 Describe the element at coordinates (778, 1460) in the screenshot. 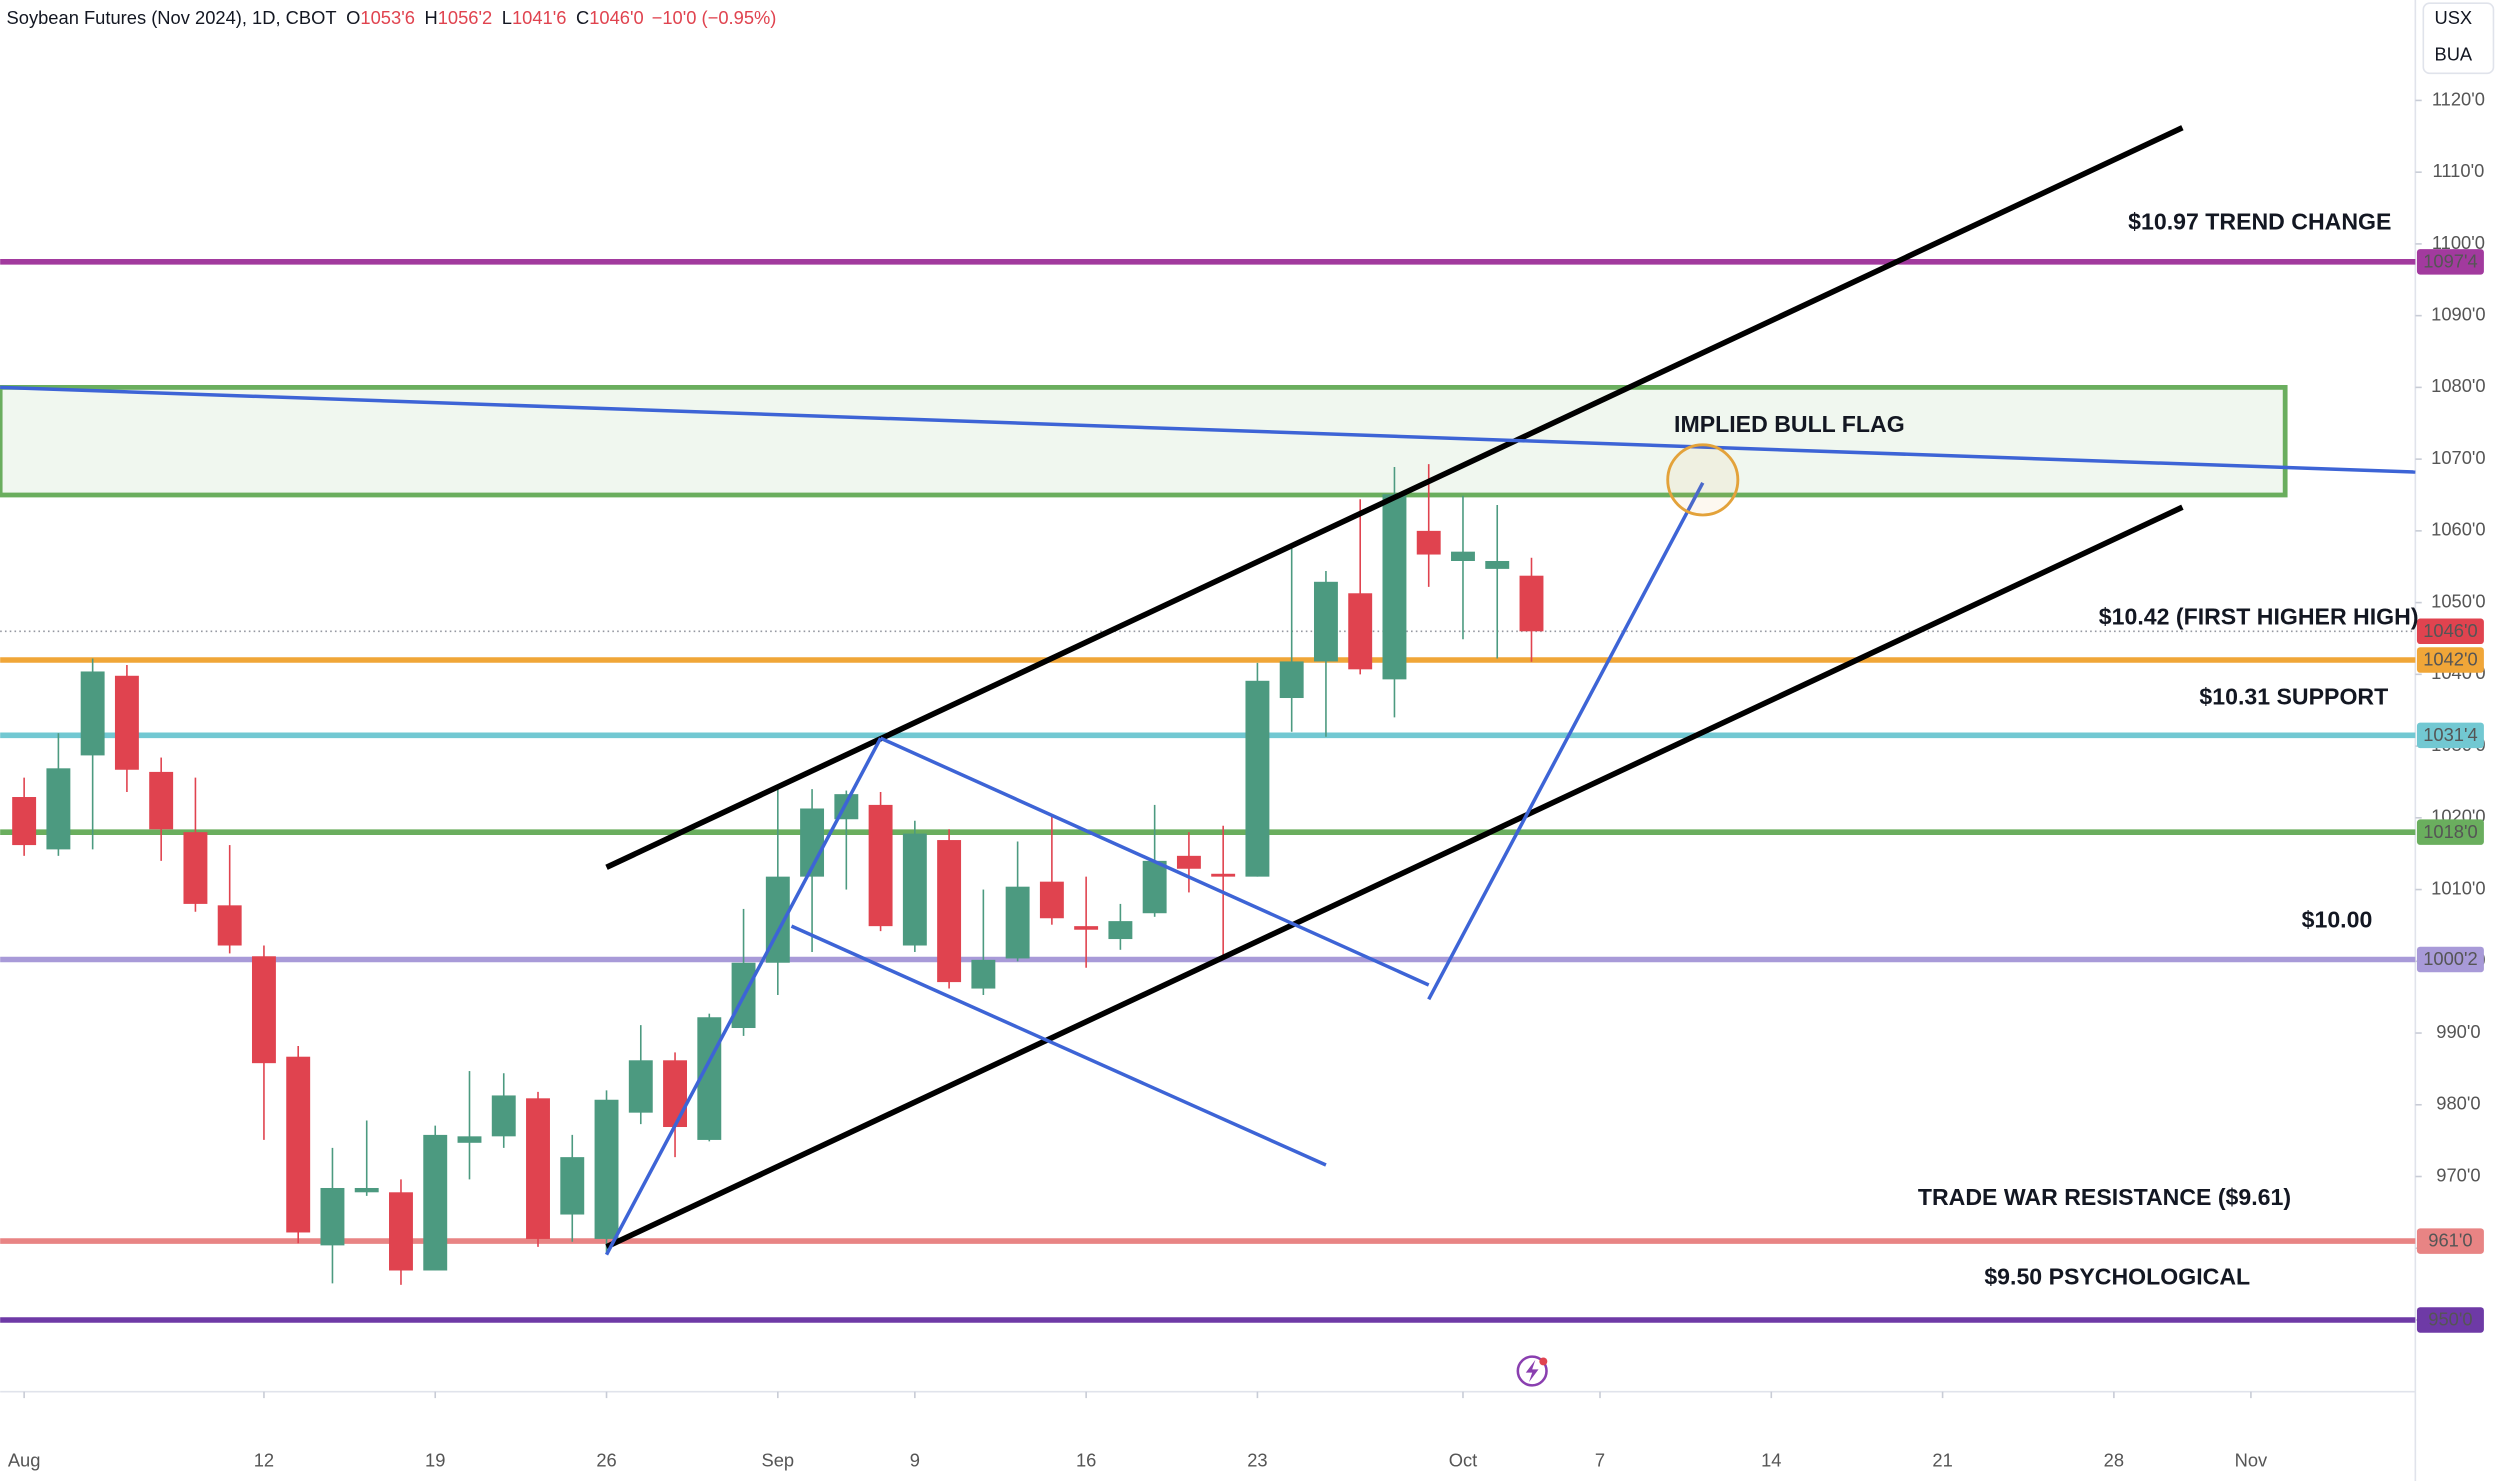

I see `x-tick-label: Sep` at that location.